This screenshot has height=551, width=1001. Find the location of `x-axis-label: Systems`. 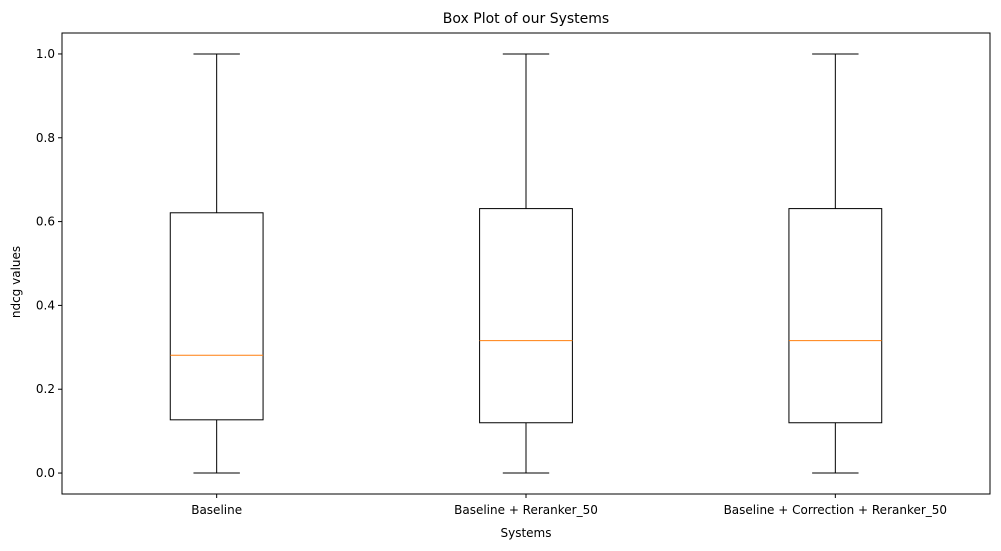

x-axis-label: Systems is located at coordinates (526, 533).